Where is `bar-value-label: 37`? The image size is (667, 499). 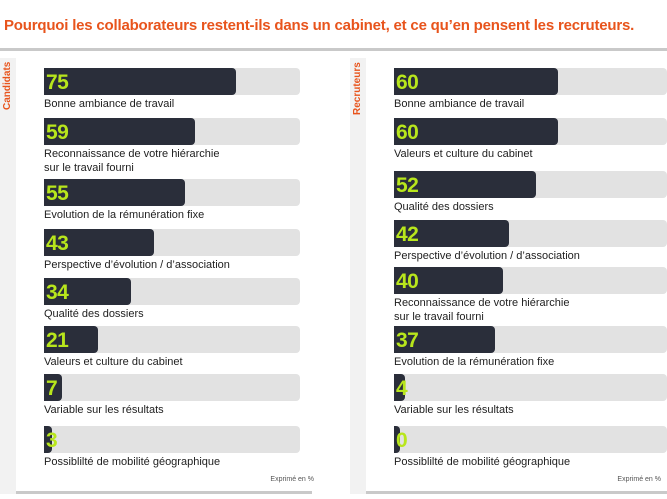 bar-value-label: 37 is located at coordinates (407, 340).